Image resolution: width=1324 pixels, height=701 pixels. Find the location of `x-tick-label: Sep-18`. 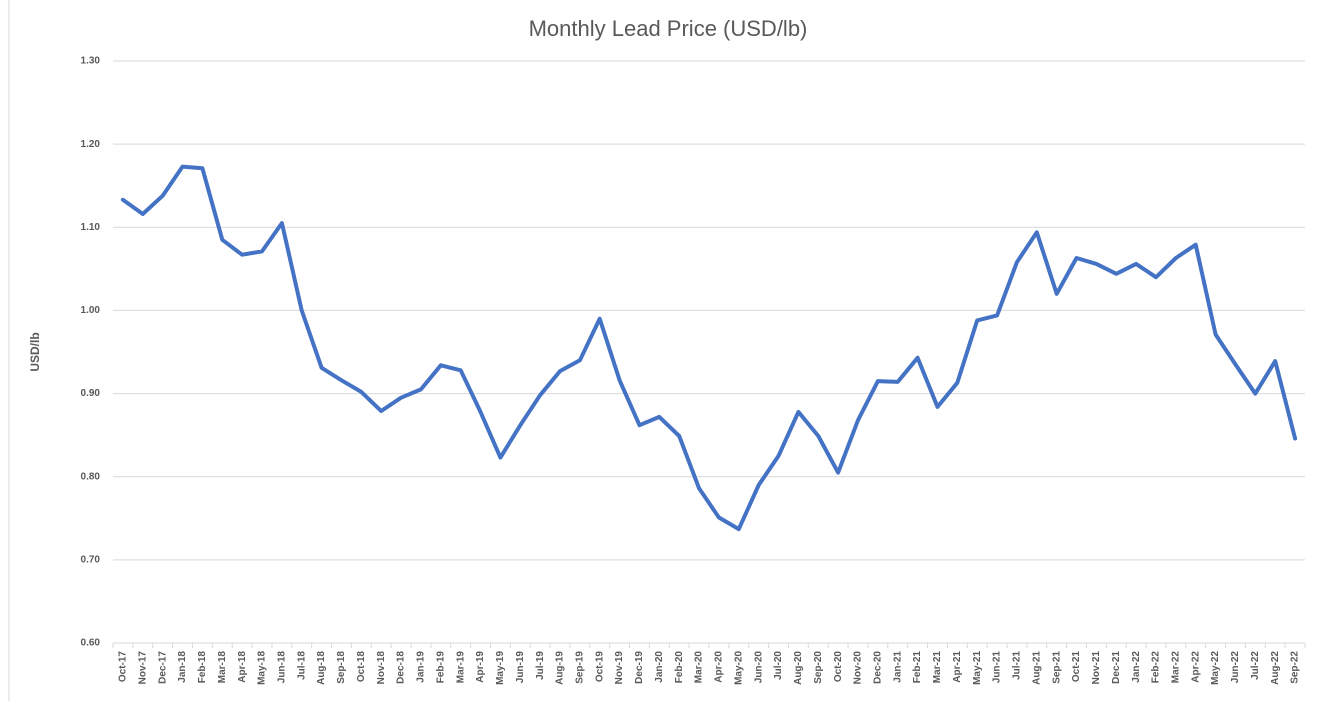

x-tick-label: Sep-18 is located at coordinates (341, 667).